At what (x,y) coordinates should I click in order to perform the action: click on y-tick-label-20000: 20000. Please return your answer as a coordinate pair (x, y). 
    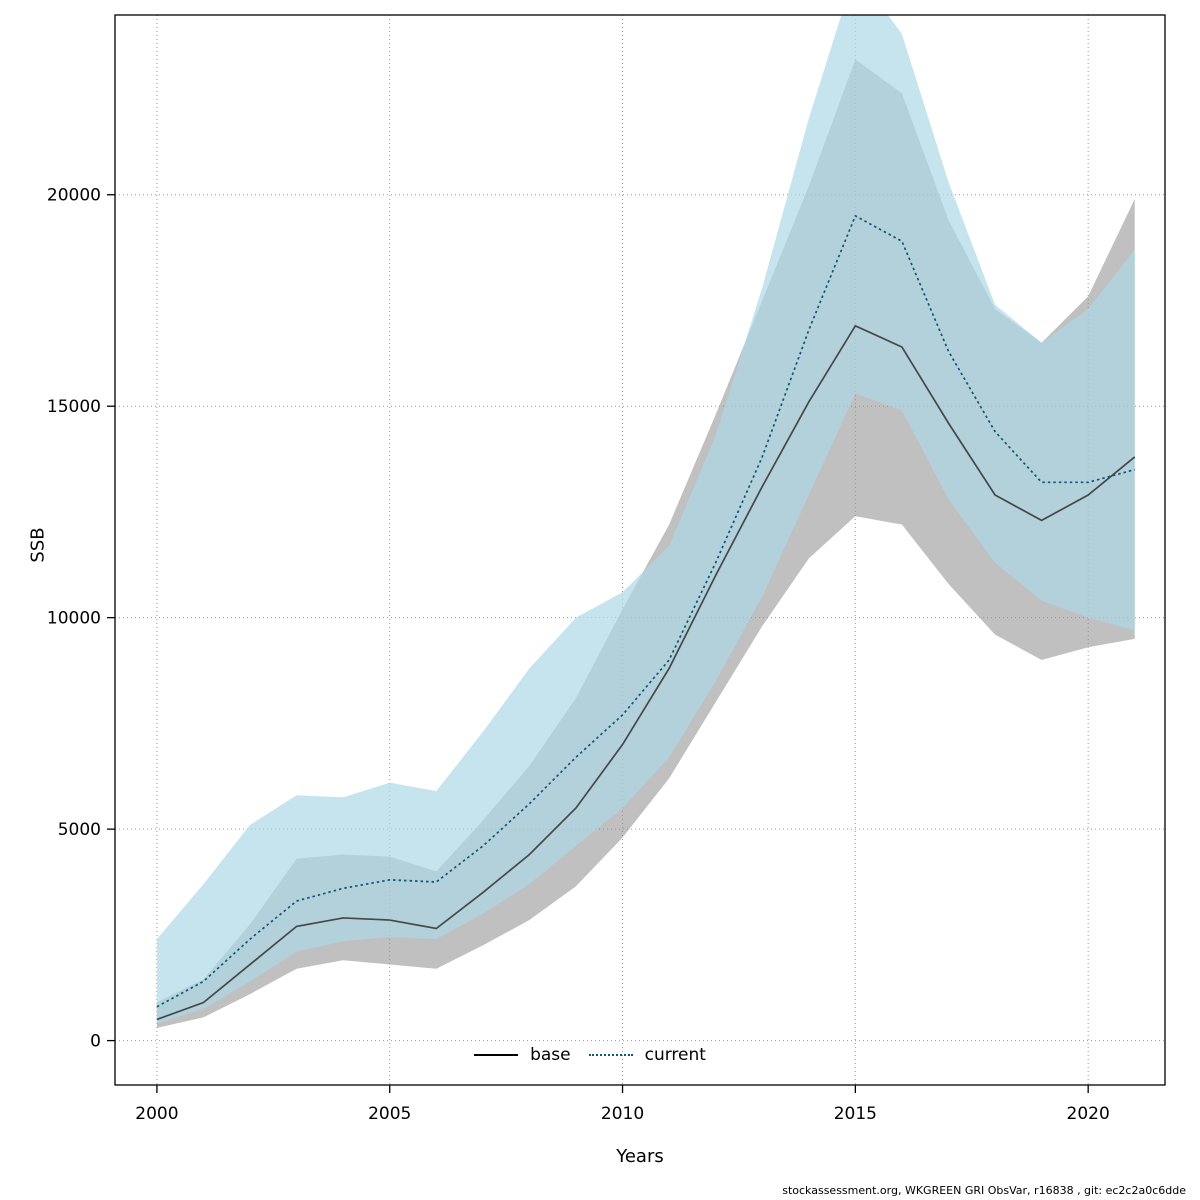
    Looking at the image, I should click on (74, 196).